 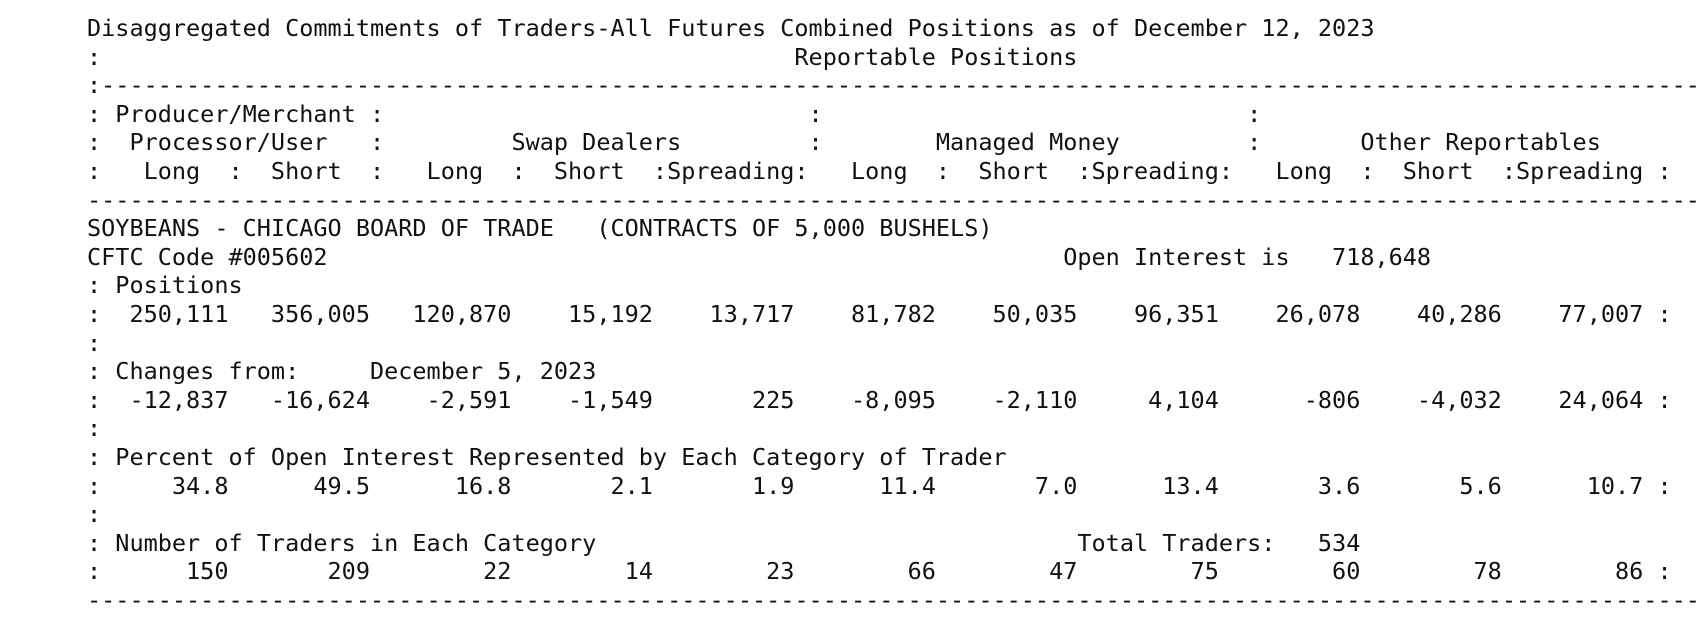 I want to click on traders-values-row: : 150 209 22 14 23 66 47 75 60 78 86 :, so click(x=879, y=571).